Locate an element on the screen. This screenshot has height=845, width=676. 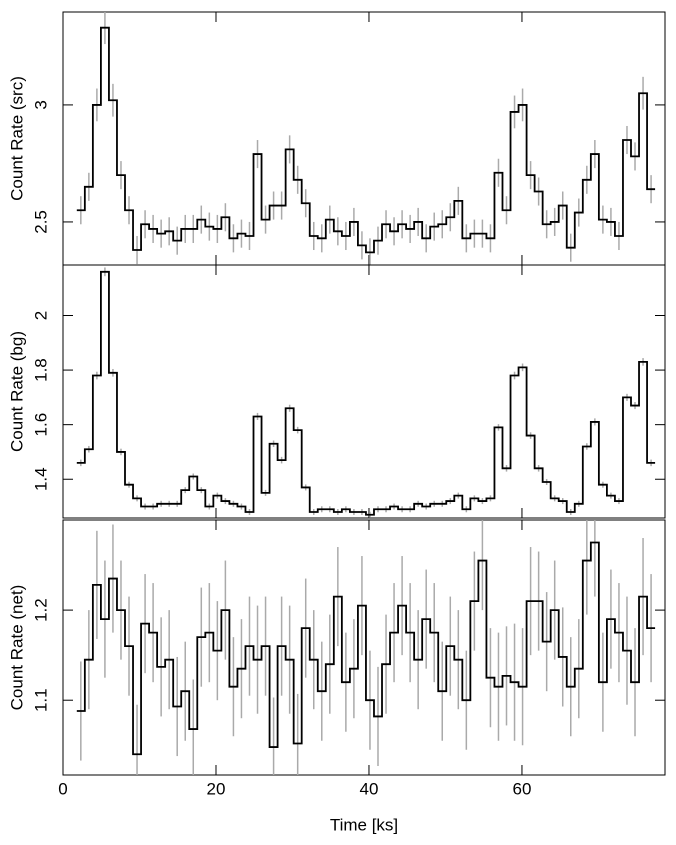
y-axis-label: Count Rate (bg) is located at coordinates (16, 391).